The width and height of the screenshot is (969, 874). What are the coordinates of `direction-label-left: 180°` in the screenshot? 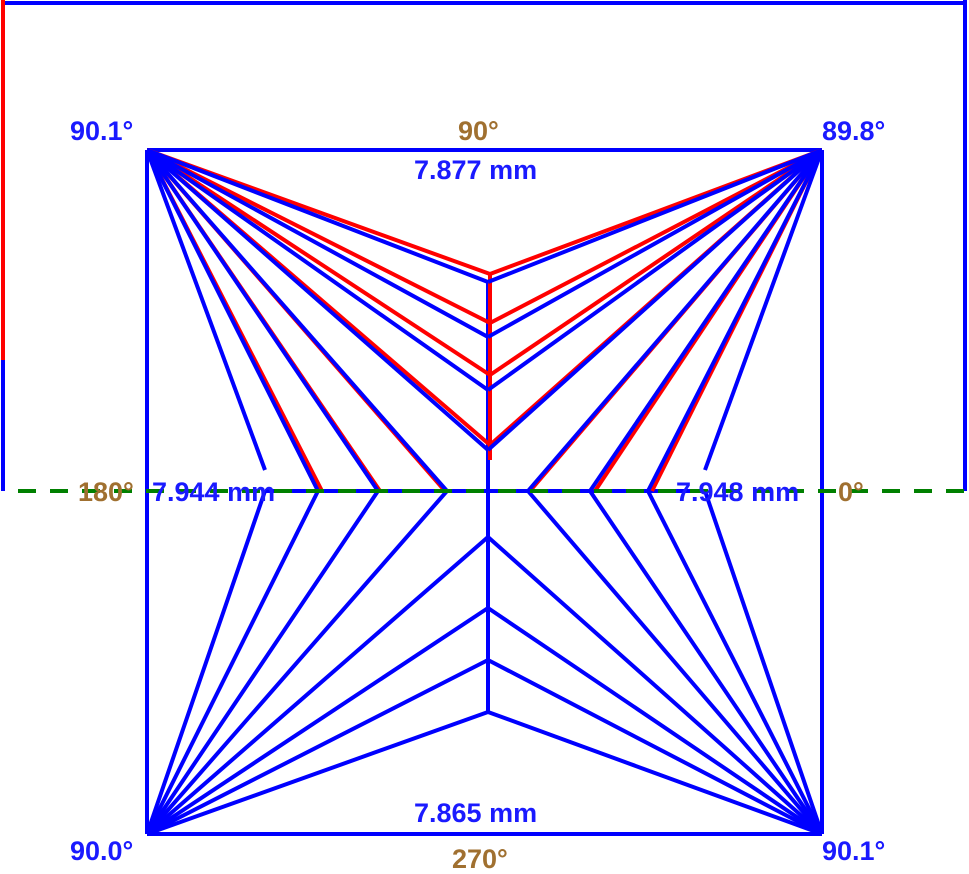 It's located at (106, 492).